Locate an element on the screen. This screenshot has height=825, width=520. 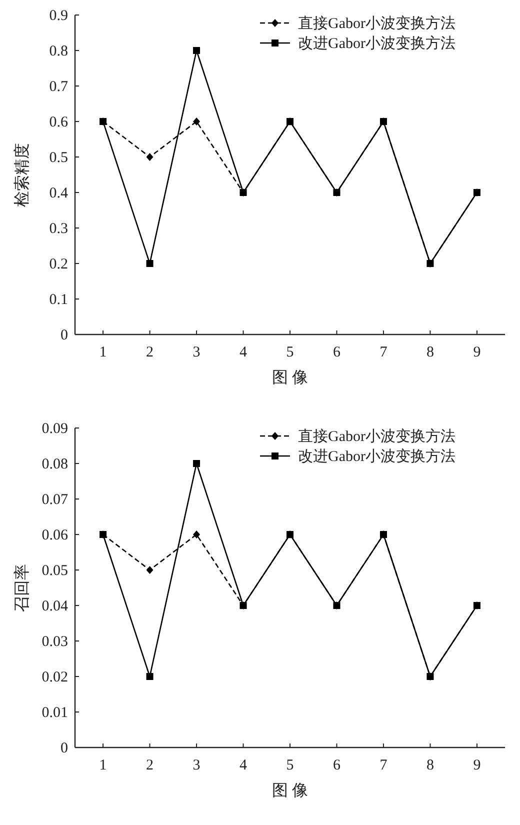
y-axis-title: 召回率 is located at coordinates (22, 587).